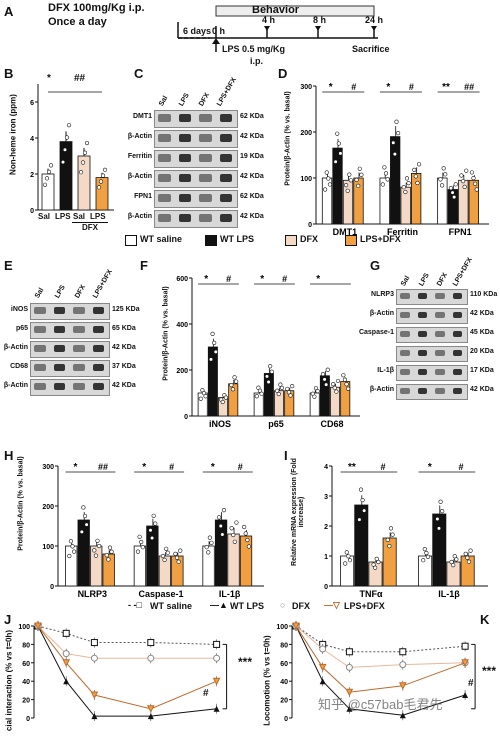  What do you see at coordinates (60, 292) in the screenshot?
I see `panel-e-lane-2: LPS` at bounding box center [60, 292].